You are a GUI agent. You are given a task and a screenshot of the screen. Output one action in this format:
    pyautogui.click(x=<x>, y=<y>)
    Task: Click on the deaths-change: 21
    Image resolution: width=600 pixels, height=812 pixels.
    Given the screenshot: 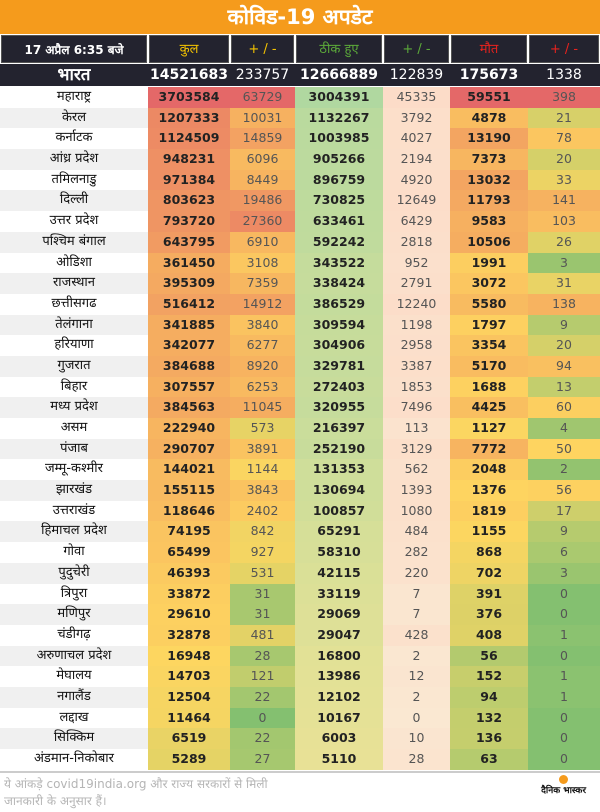 What is the action you would take?
    pyautogui.click(x=564, y=118)
    